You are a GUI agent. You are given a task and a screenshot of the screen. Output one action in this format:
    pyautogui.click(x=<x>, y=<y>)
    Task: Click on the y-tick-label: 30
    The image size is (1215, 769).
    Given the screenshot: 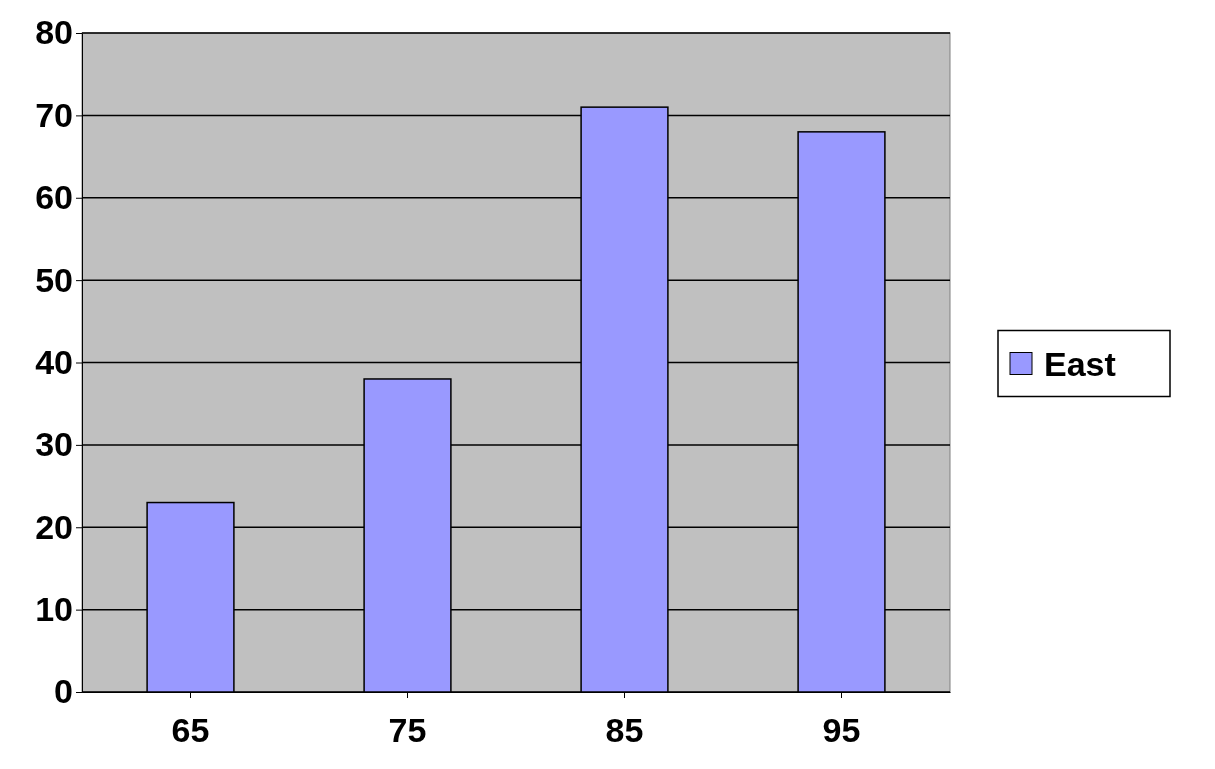 What is the action you would take?
    pyautogui.click(x=54, y=444)
    